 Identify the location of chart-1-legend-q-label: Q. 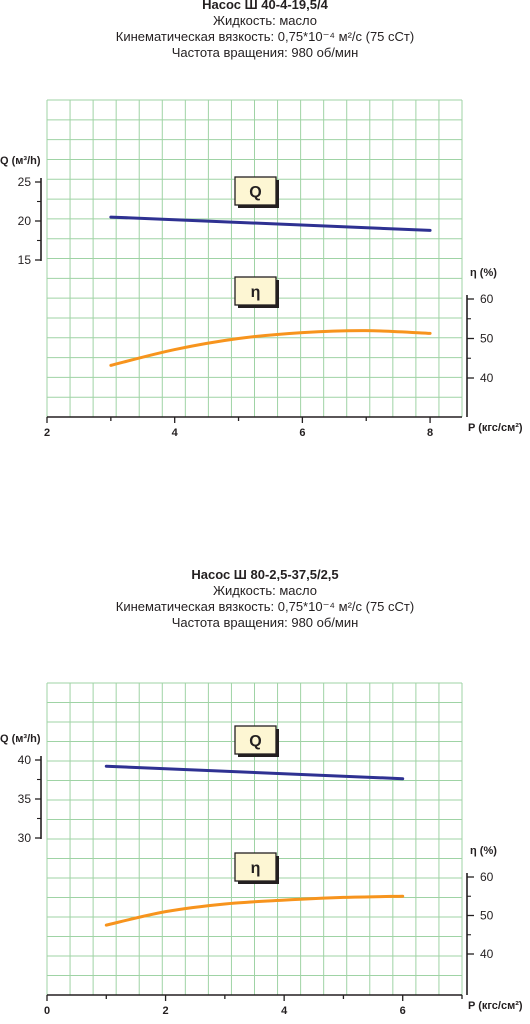
(255, 192).